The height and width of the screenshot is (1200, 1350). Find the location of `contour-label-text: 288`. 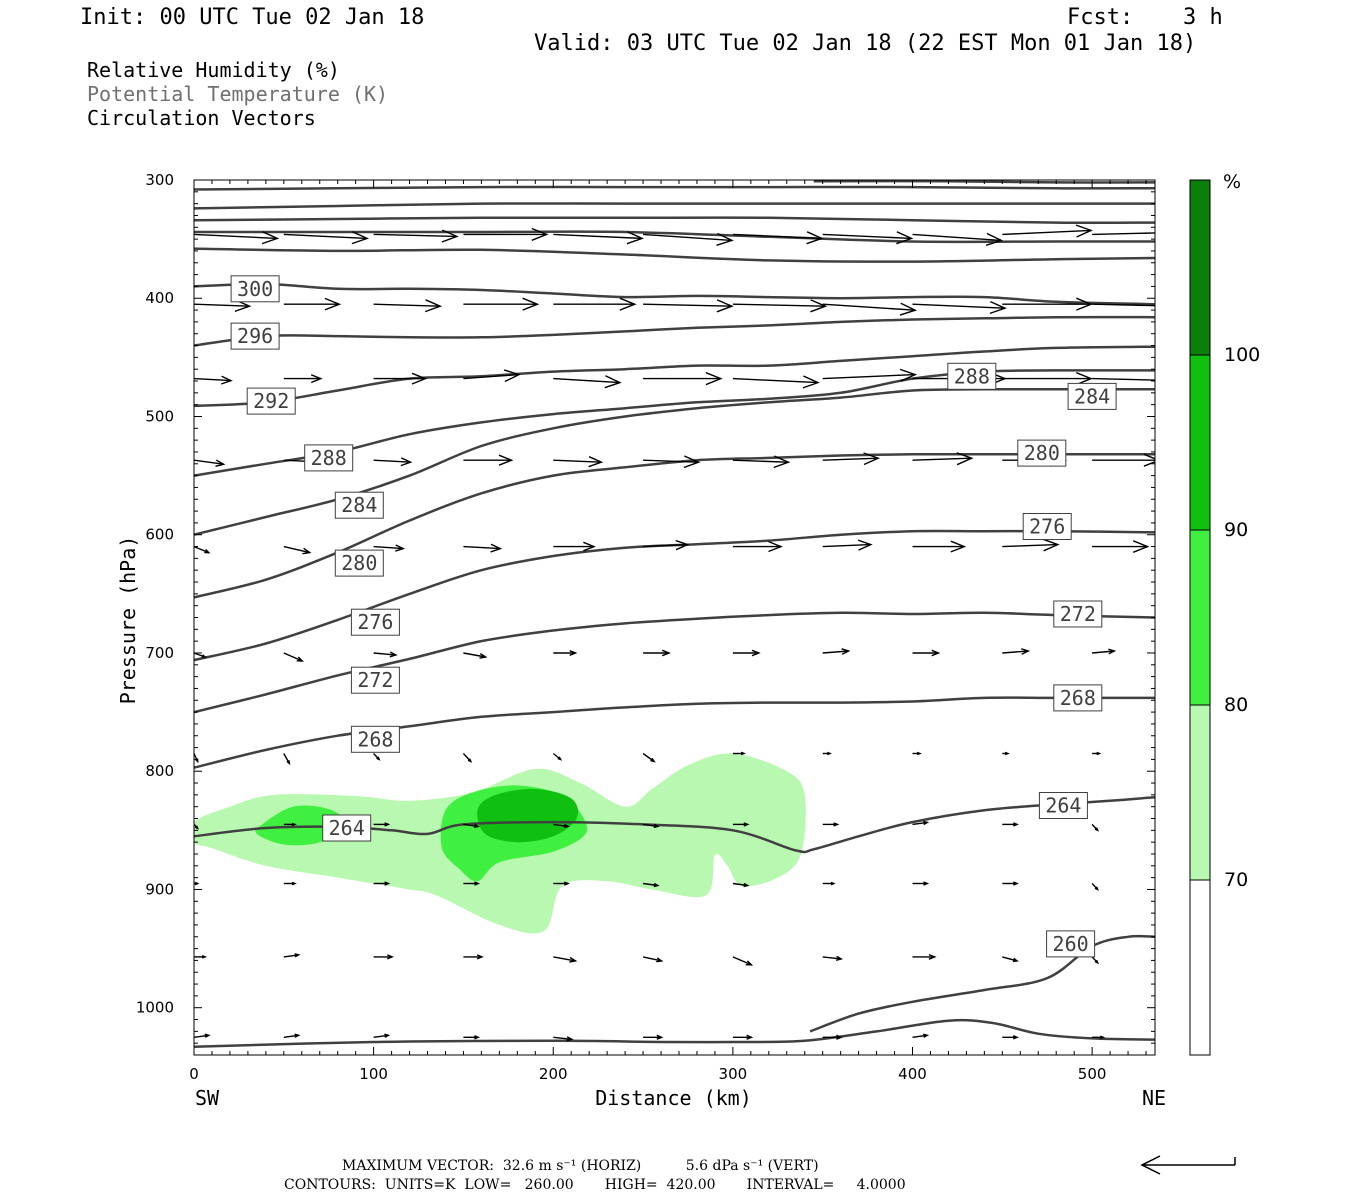

contour-label-text: 288 is located at coordinates (329, 458).